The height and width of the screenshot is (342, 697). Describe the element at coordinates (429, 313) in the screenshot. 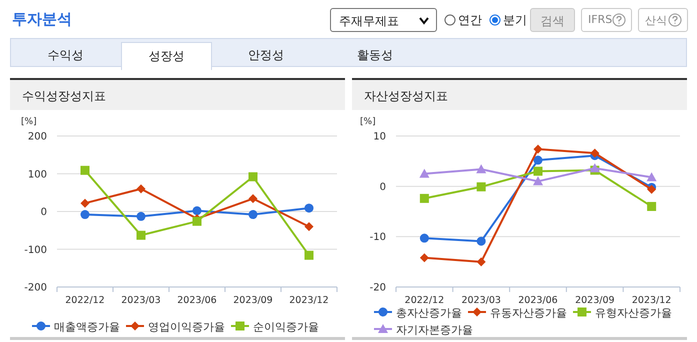

I see `legend-label: 총자산증가율` at that location.